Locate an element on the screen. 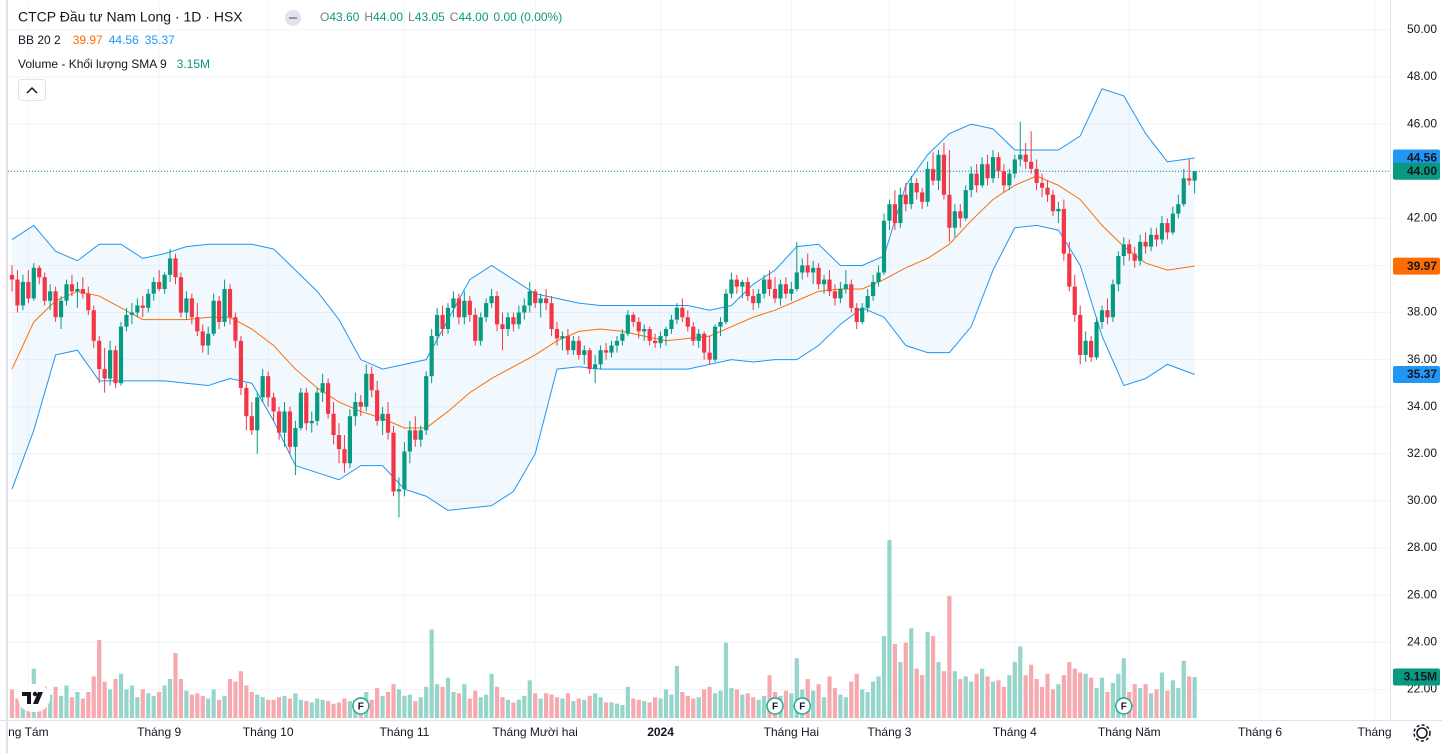 The width and height of the screenshot is (1442, 753). bb-upper: 44.56 is located at coordinates (124, 40).